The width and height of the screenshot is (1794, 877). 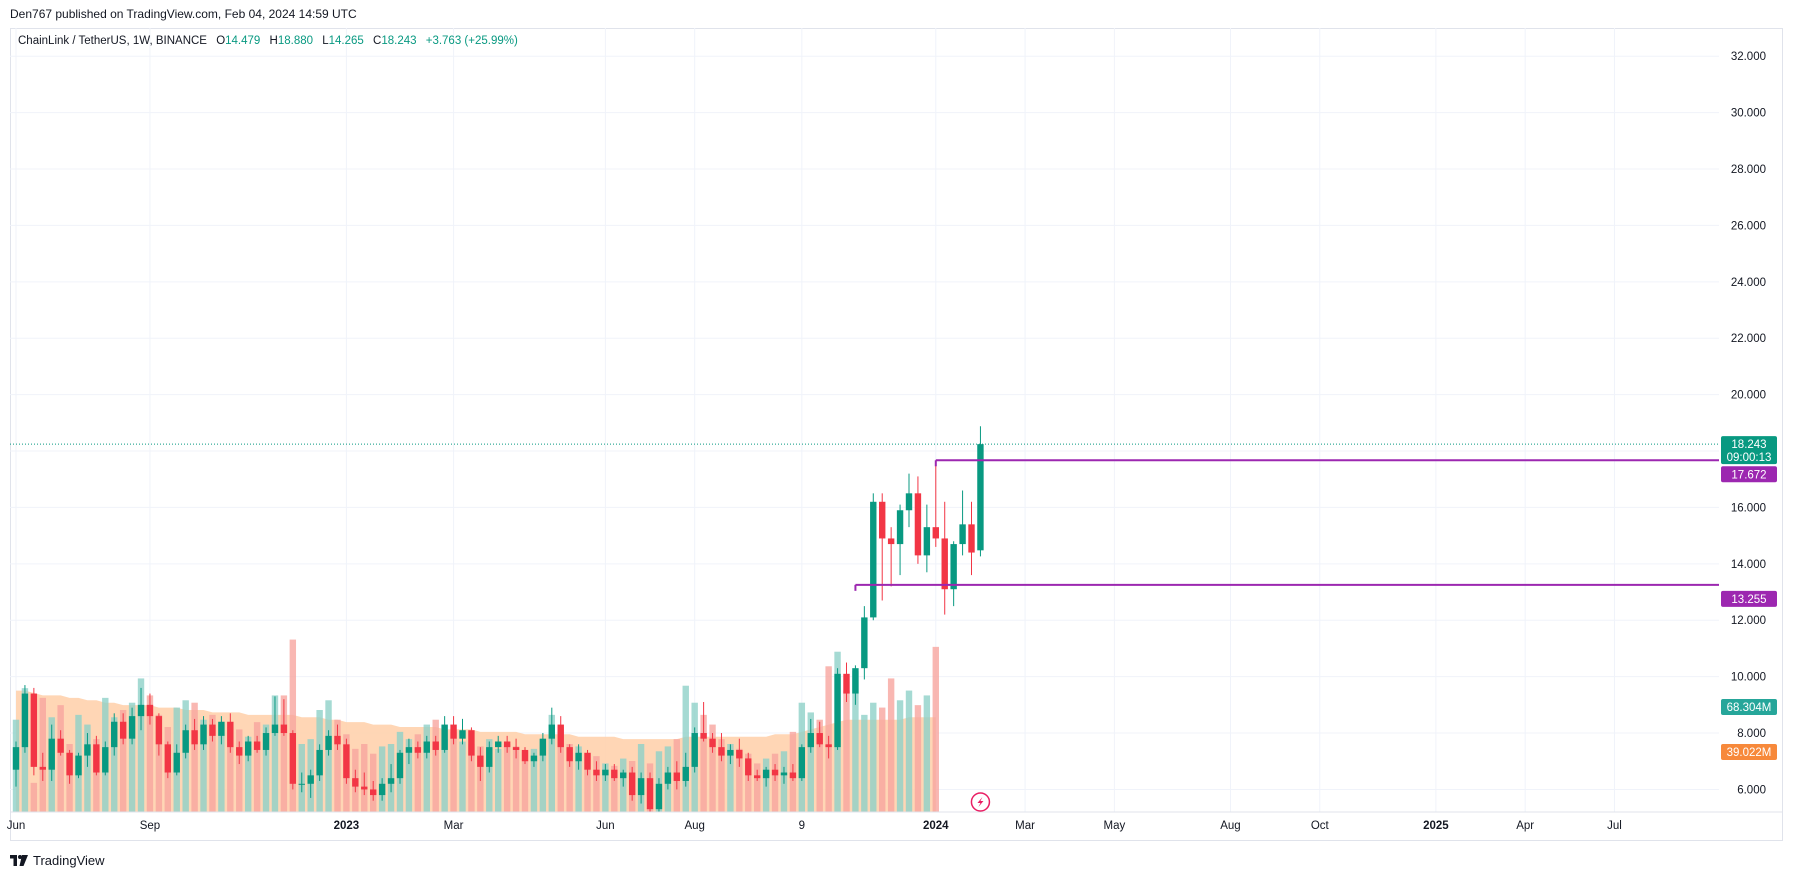 I want to click on level-badge-text: 17.672, so click(x=1748, y=475).